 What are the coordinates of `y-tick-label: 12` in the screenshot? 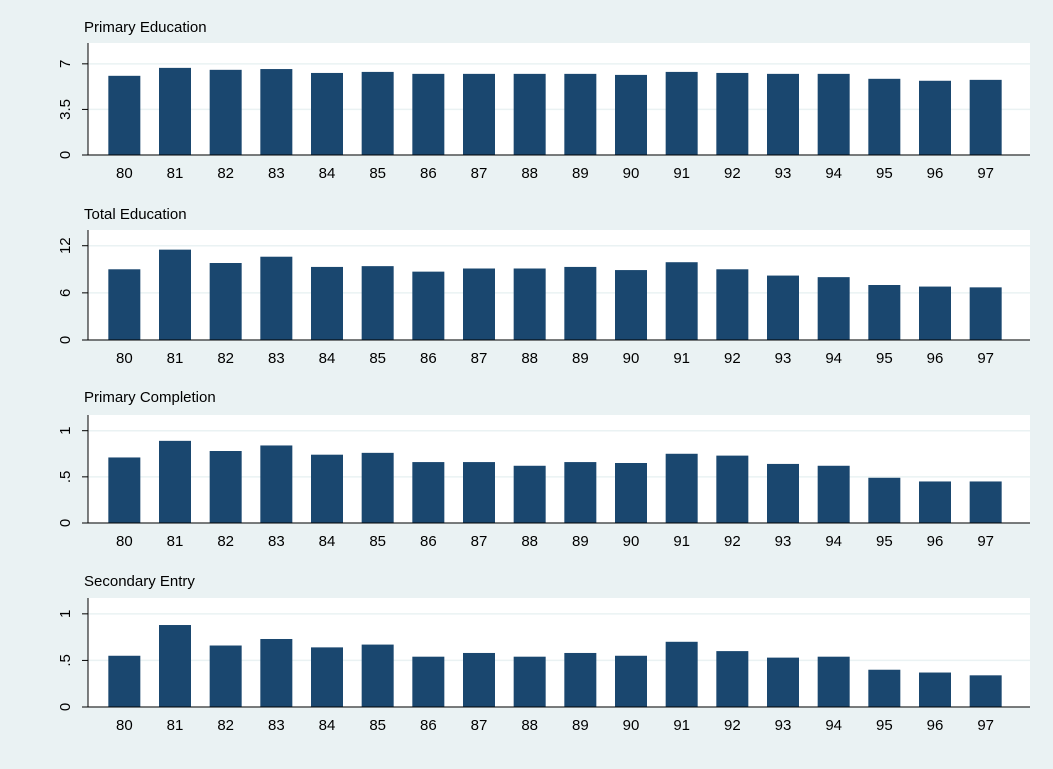 It's located at (65, 245).